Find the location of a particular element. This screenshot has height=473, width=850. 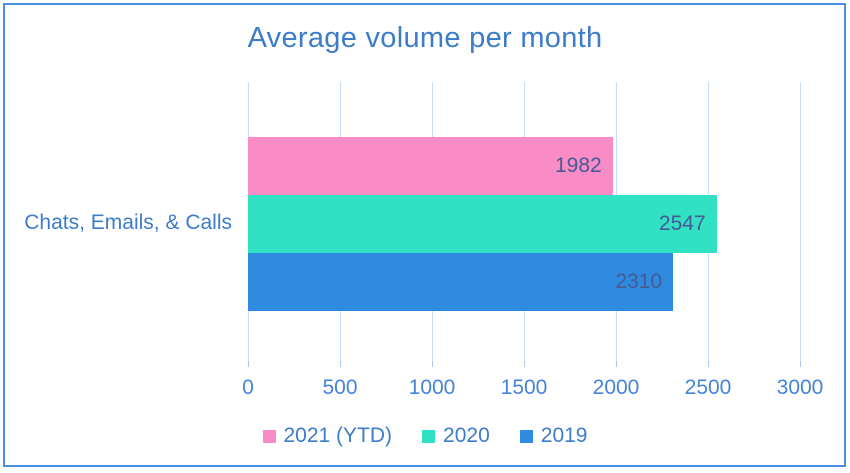

x-axis-tick-label: 2000 is located at coordinates (616, 387).